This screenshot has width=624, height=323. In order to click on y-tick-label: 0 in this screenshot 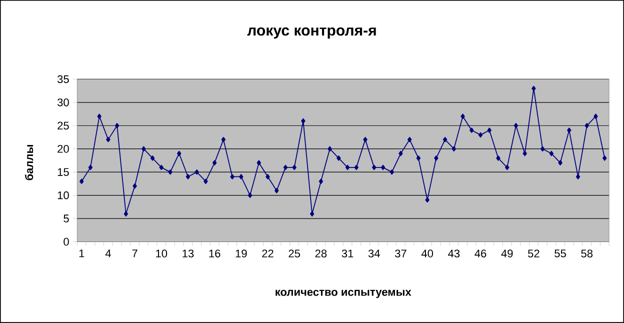, I will do `click(66, 242)`.